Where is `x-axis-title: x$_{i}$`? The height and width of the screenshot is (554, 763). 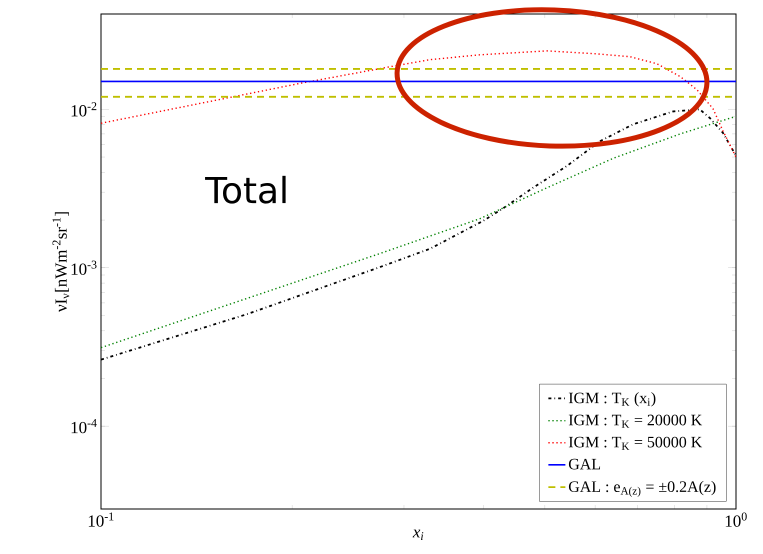 x-axis-title: x$_{i}$ is located at coordinates (418, 535).